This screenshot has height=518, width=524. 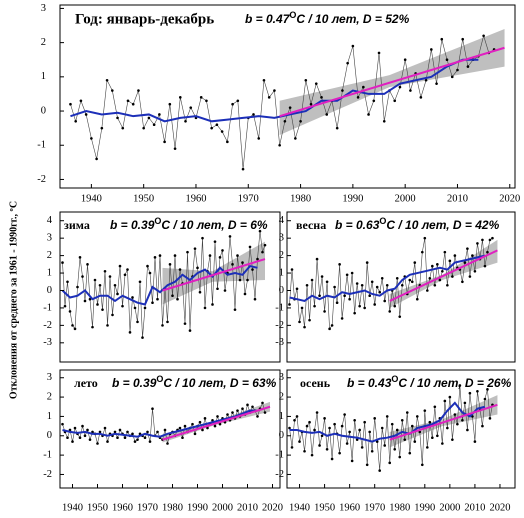 I want to click on x-tick-label: 1990, so click(x=424, y=507).